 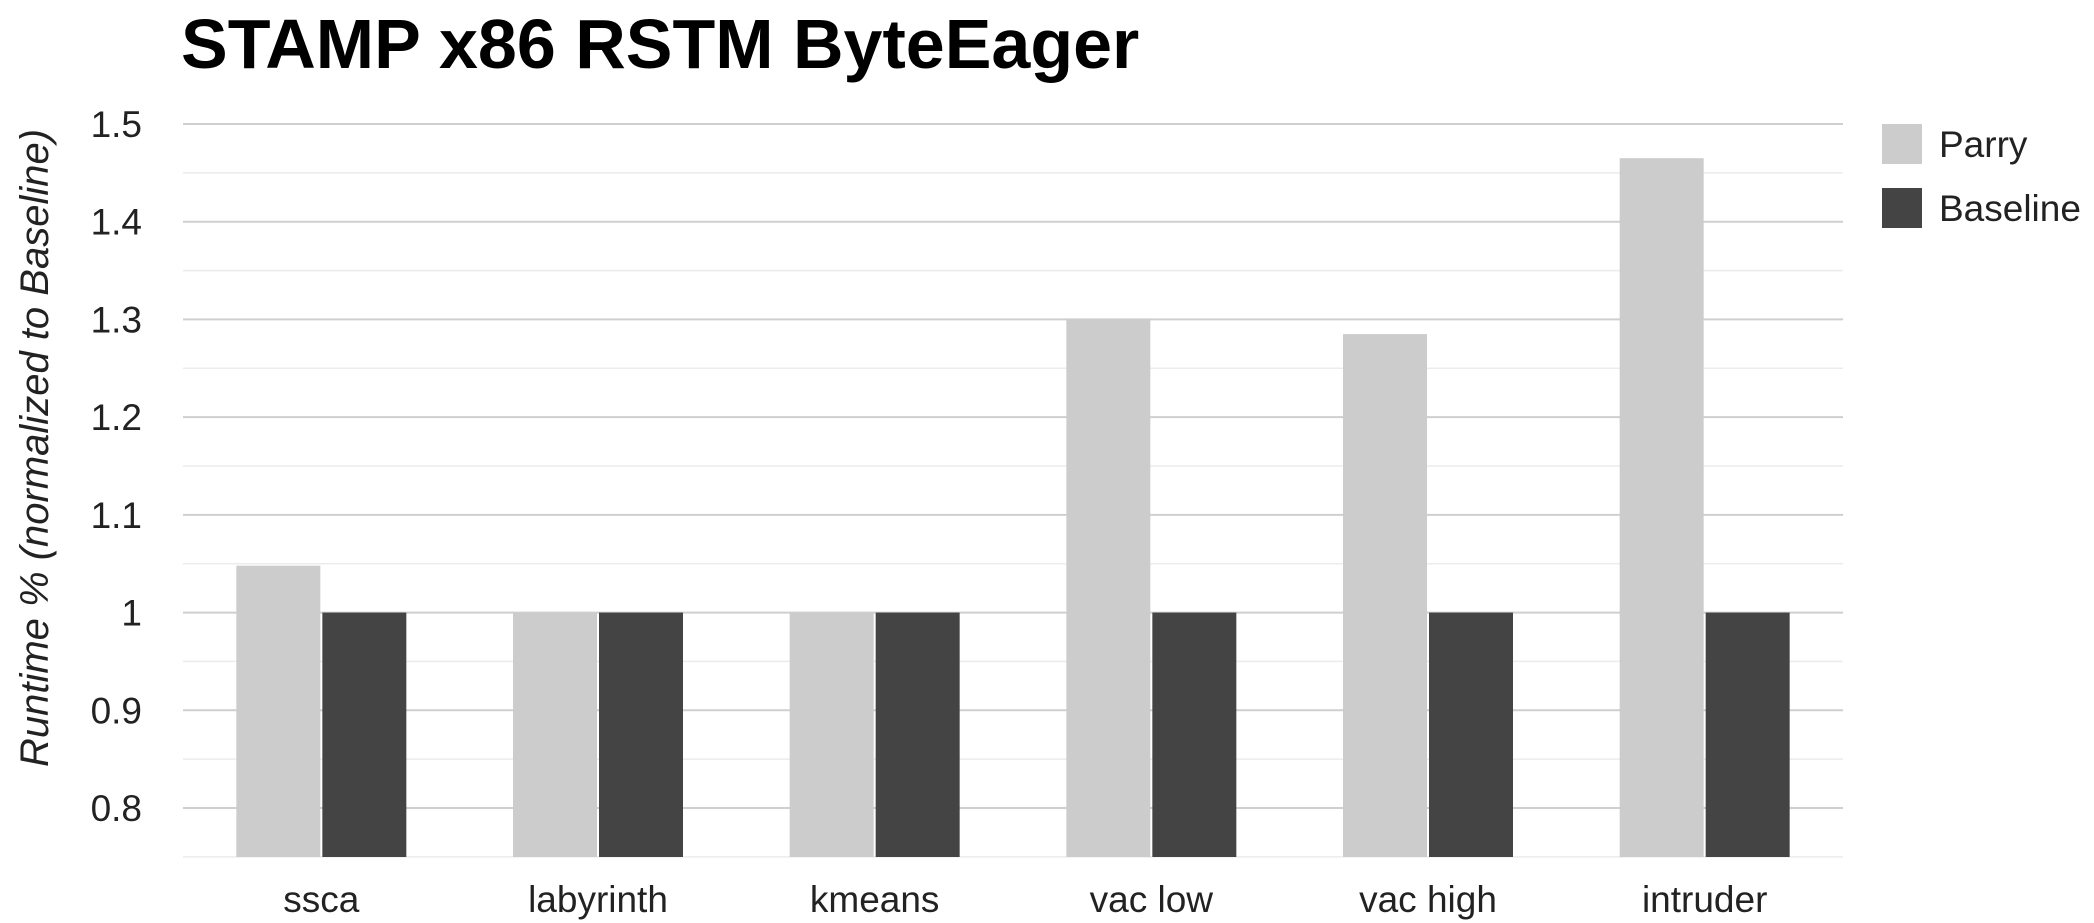 What do you see at coordinates (831, 734) in the screenshot?
I see `bar-parry-kmeans` at bounding box center [831, 734].